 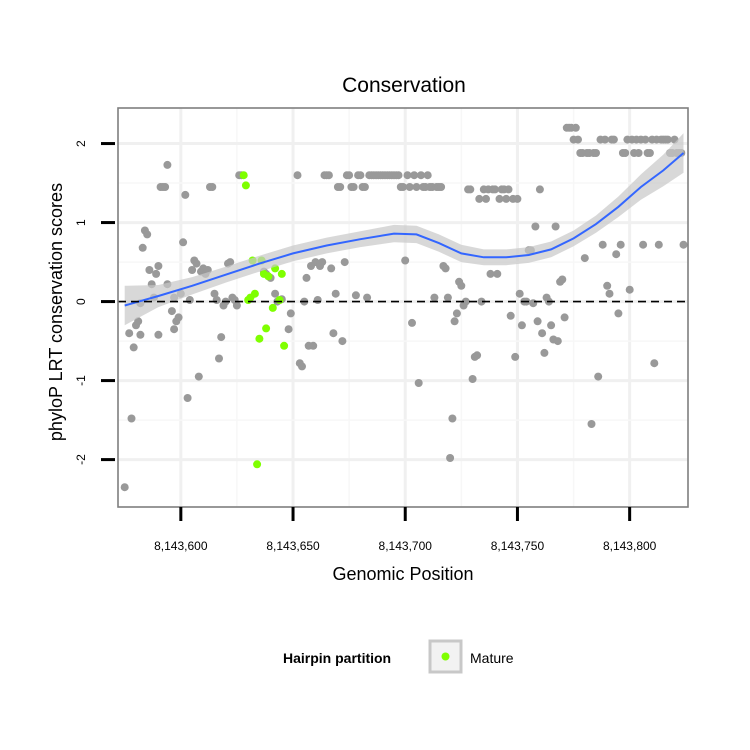 What do you see at coordinates (404, 85) in the screenshot?
I see `chart-title: Conservation` at bounding box center [404, 85].